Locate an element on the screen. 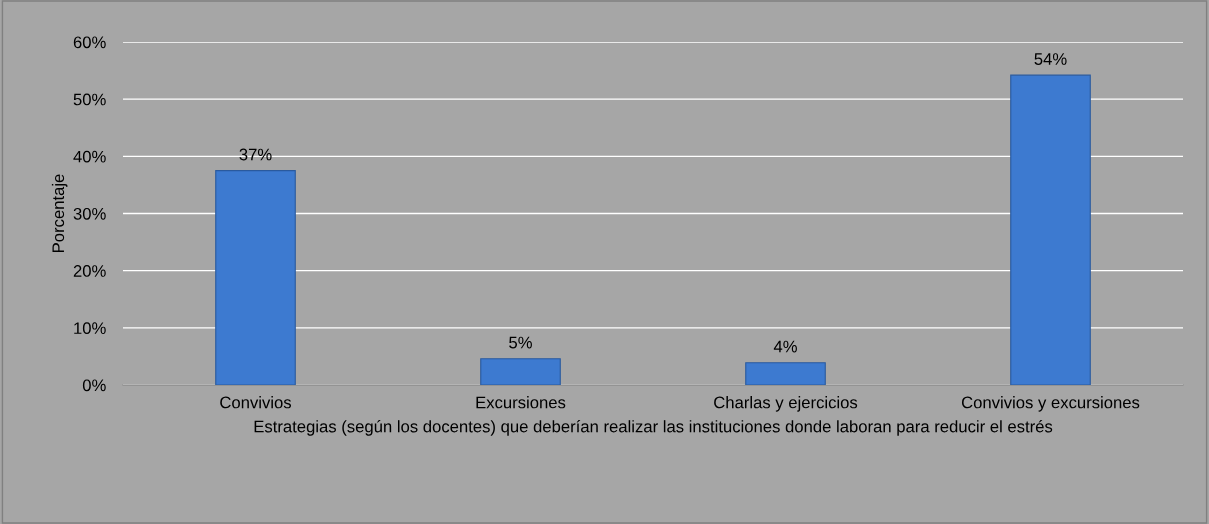  y-tick-label: 60% is located at coordinates (89, 42).